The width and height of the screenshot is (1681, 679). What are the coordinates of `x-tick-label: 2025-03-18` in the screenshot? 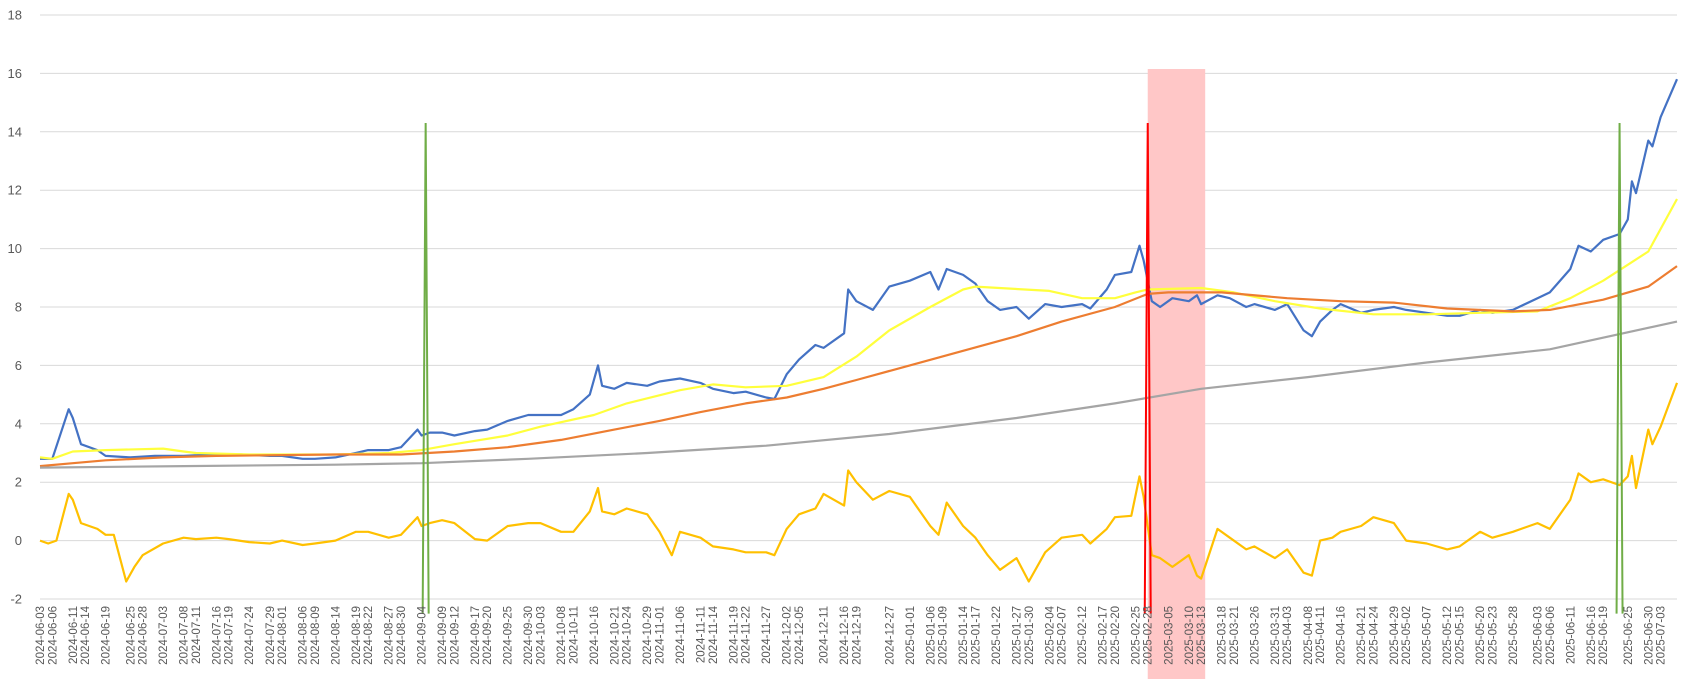 It's located at (1223, 635).